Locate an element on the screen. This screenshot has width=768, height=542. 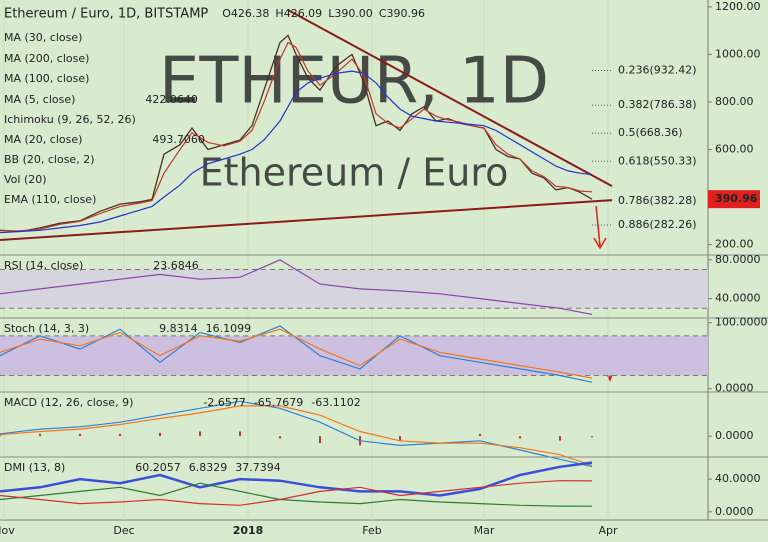
legend-value: 16.1099 is located at coordinates (229, 328).